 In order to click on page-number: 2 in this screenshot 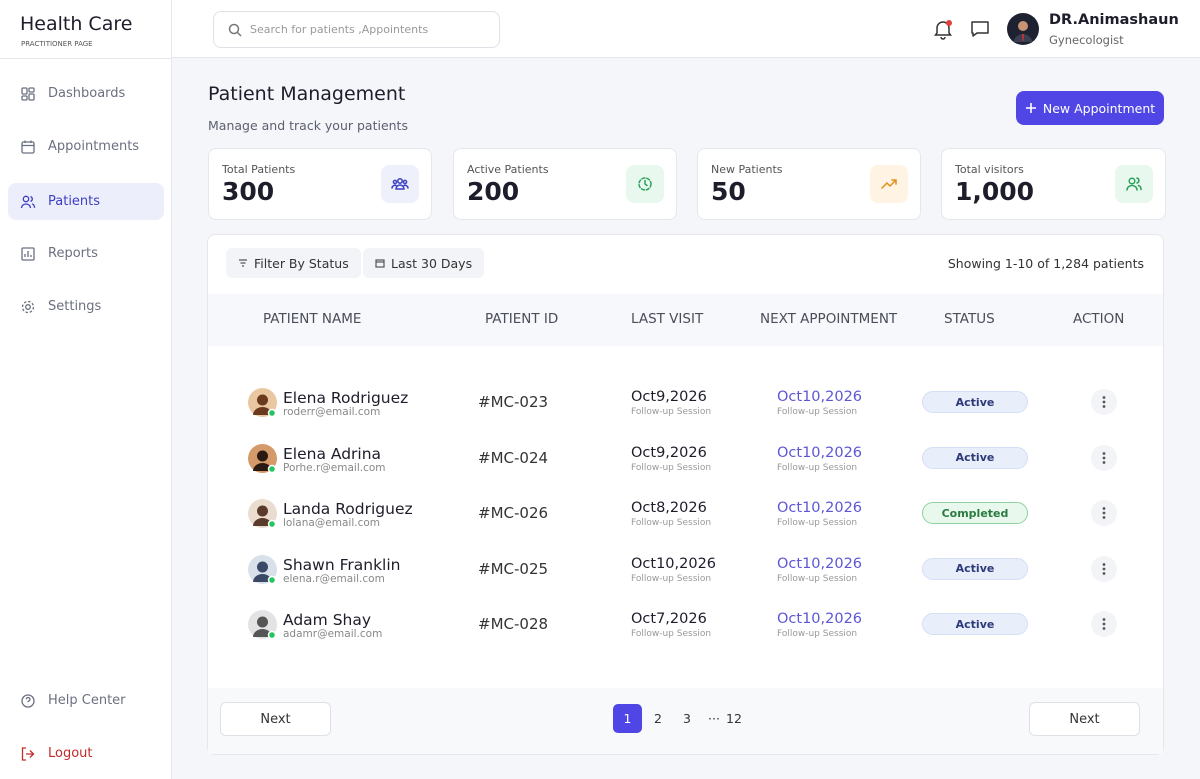, I will do `click(658, 718)`.